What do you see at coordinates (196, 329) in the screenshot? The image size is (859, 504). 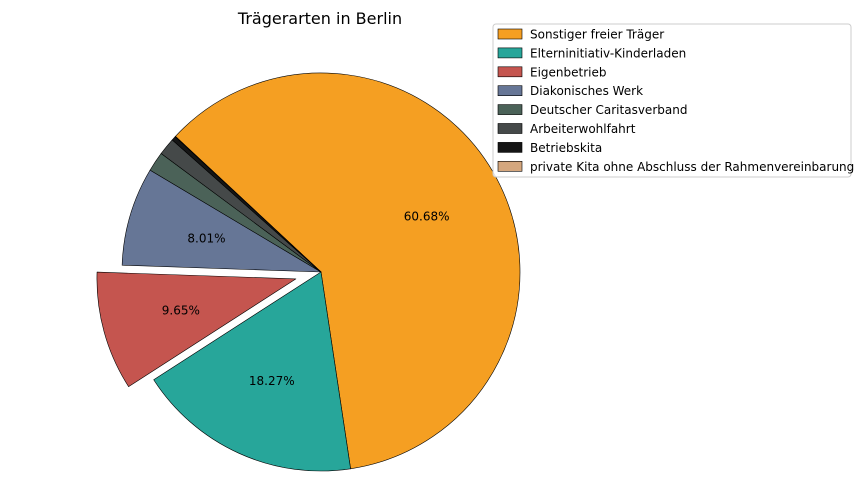 I see `pie-slice-eigenbetrieb` at bounding box center [196, 329].